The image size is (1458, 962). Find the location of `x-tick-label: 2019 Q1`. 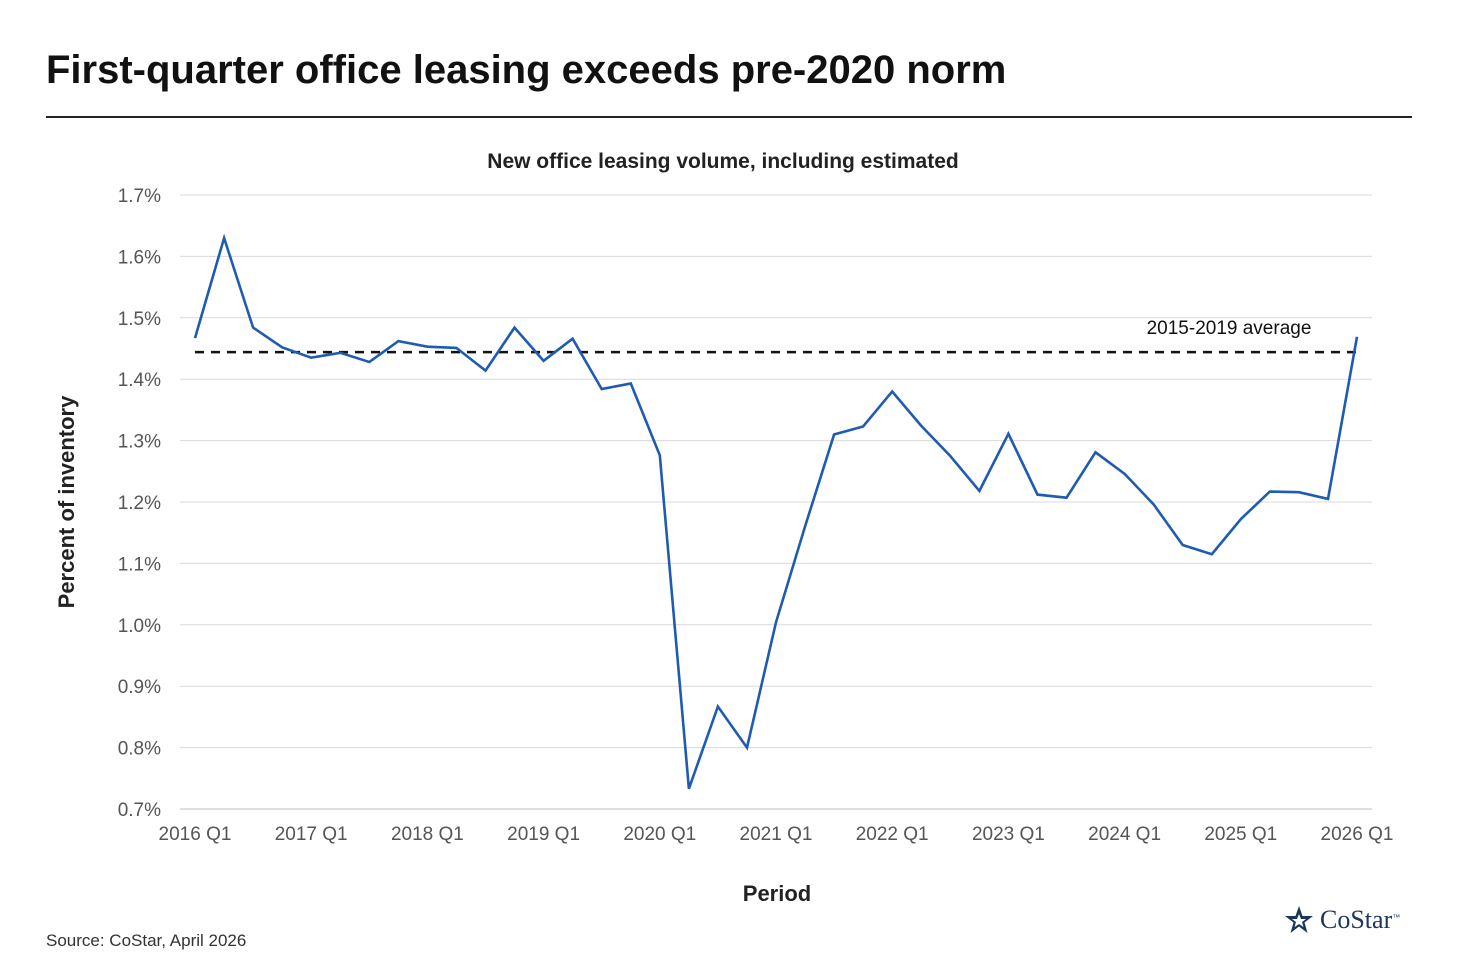

x-tick-label: 2019 Q1 is located at coordinates (543, 834).